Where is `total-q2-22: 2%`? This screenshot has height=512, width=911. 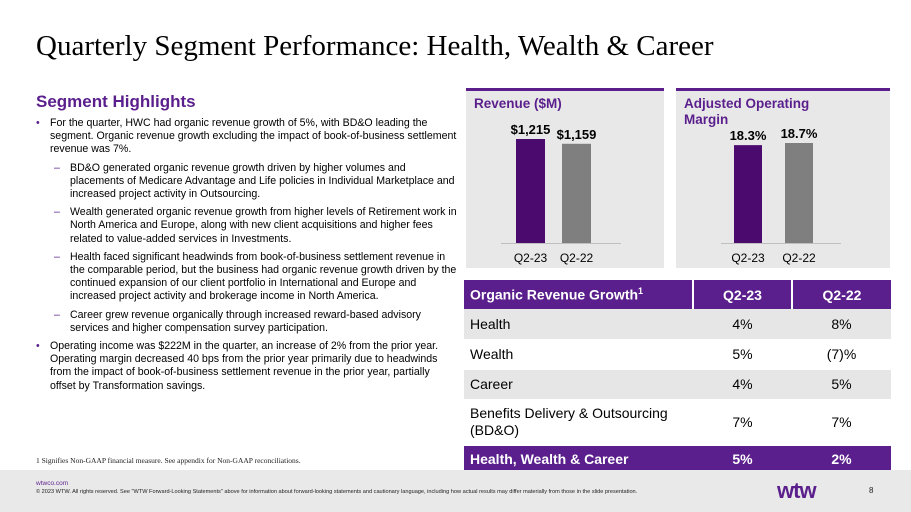
total-q2-22: 2% is located at coordinates (841, 459).